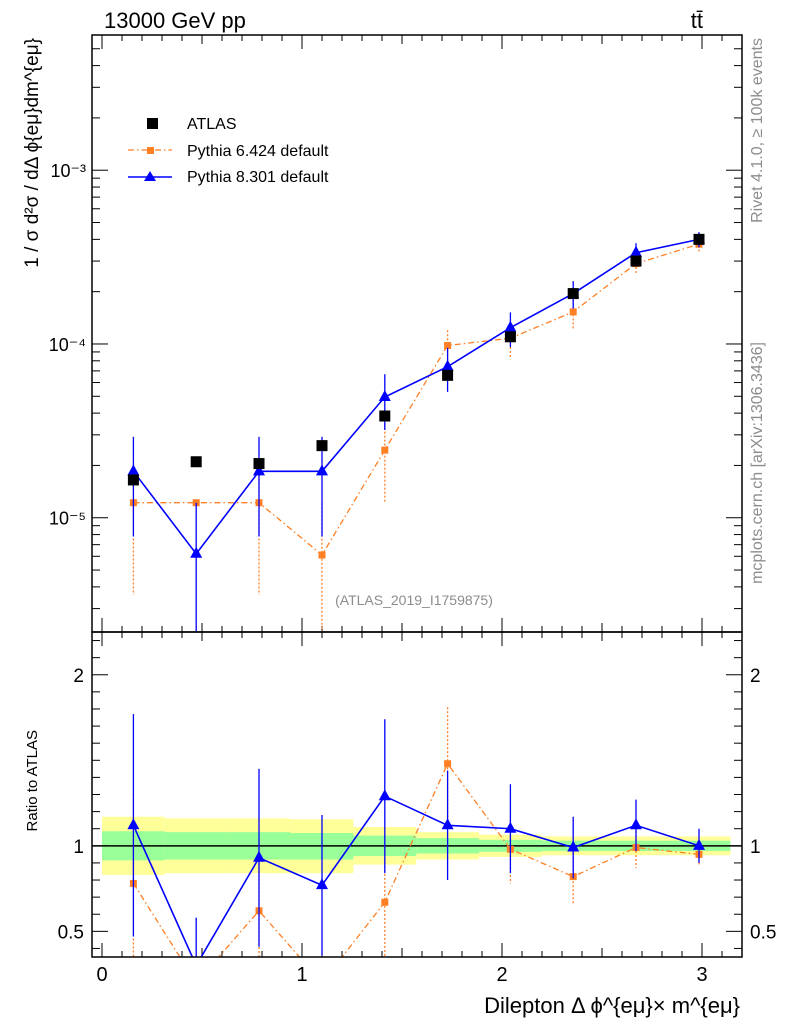  I want to click on header-left: 13000 GeV pp, so click(175, 20).